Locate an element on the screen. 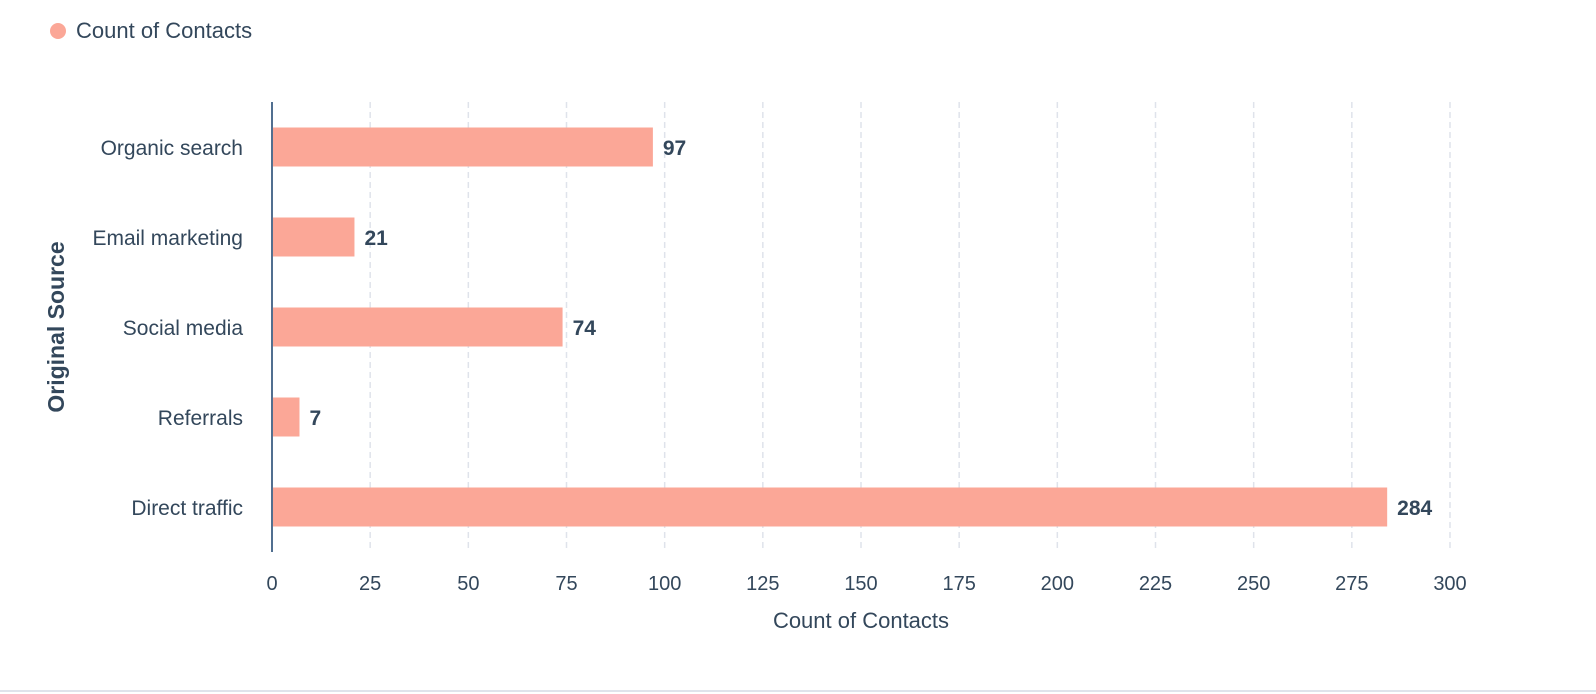 Image resolution: width=1596 pixels, height=694 pixels. value-label: 97 is located at coordinates (674, 148).